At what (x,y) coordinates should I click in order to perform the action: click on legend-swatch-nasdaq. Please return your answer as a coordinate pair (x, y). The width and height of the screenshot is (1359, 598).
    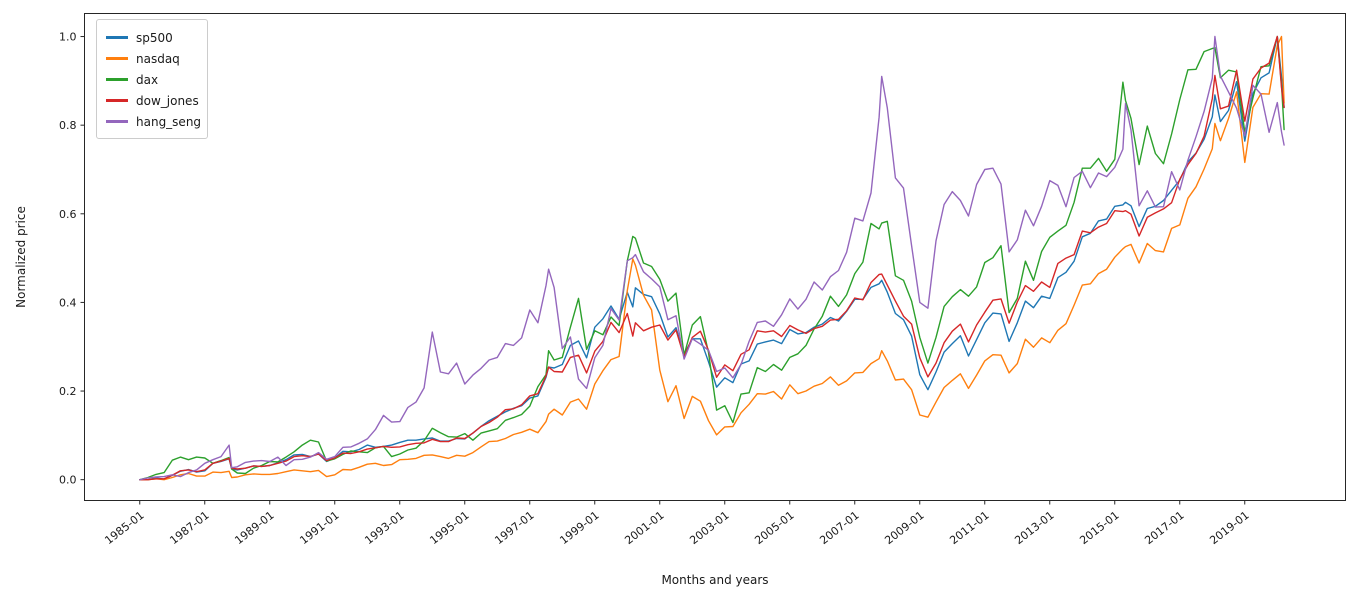
    Looking at the image, I should click on (117, 58).